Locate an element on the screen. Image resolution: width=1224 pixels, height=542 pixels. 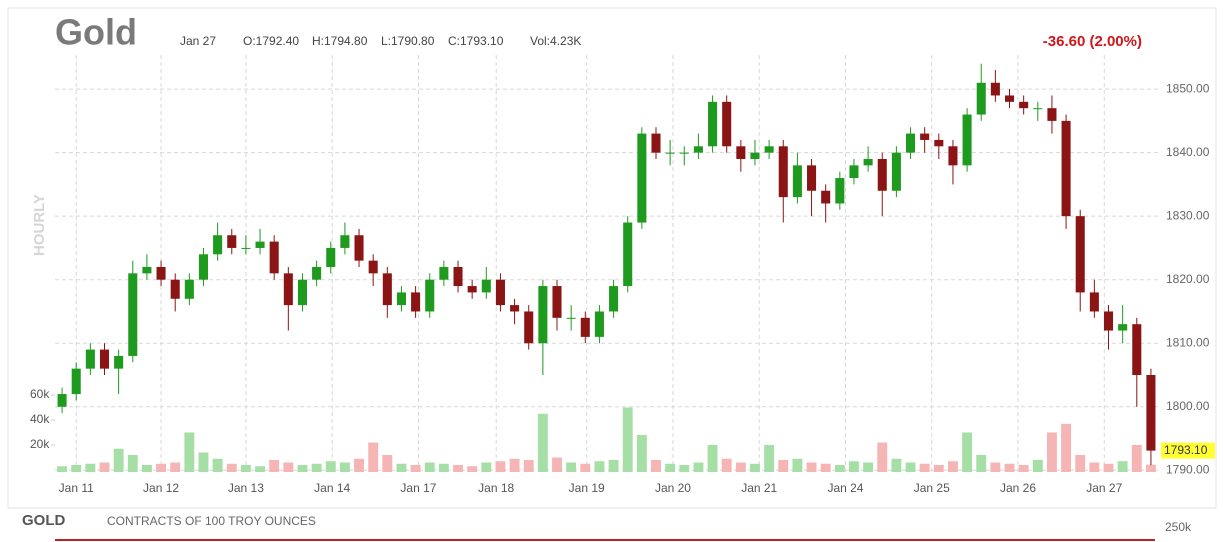
header-volume: Vol:4.23K is located at coordinates (555, 41).